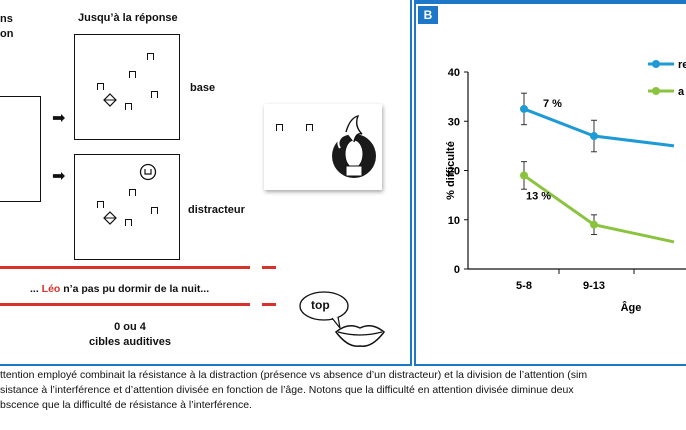 This screenshot has width=686, height=430. I want to click on legend-label: a, so click(681, 92).